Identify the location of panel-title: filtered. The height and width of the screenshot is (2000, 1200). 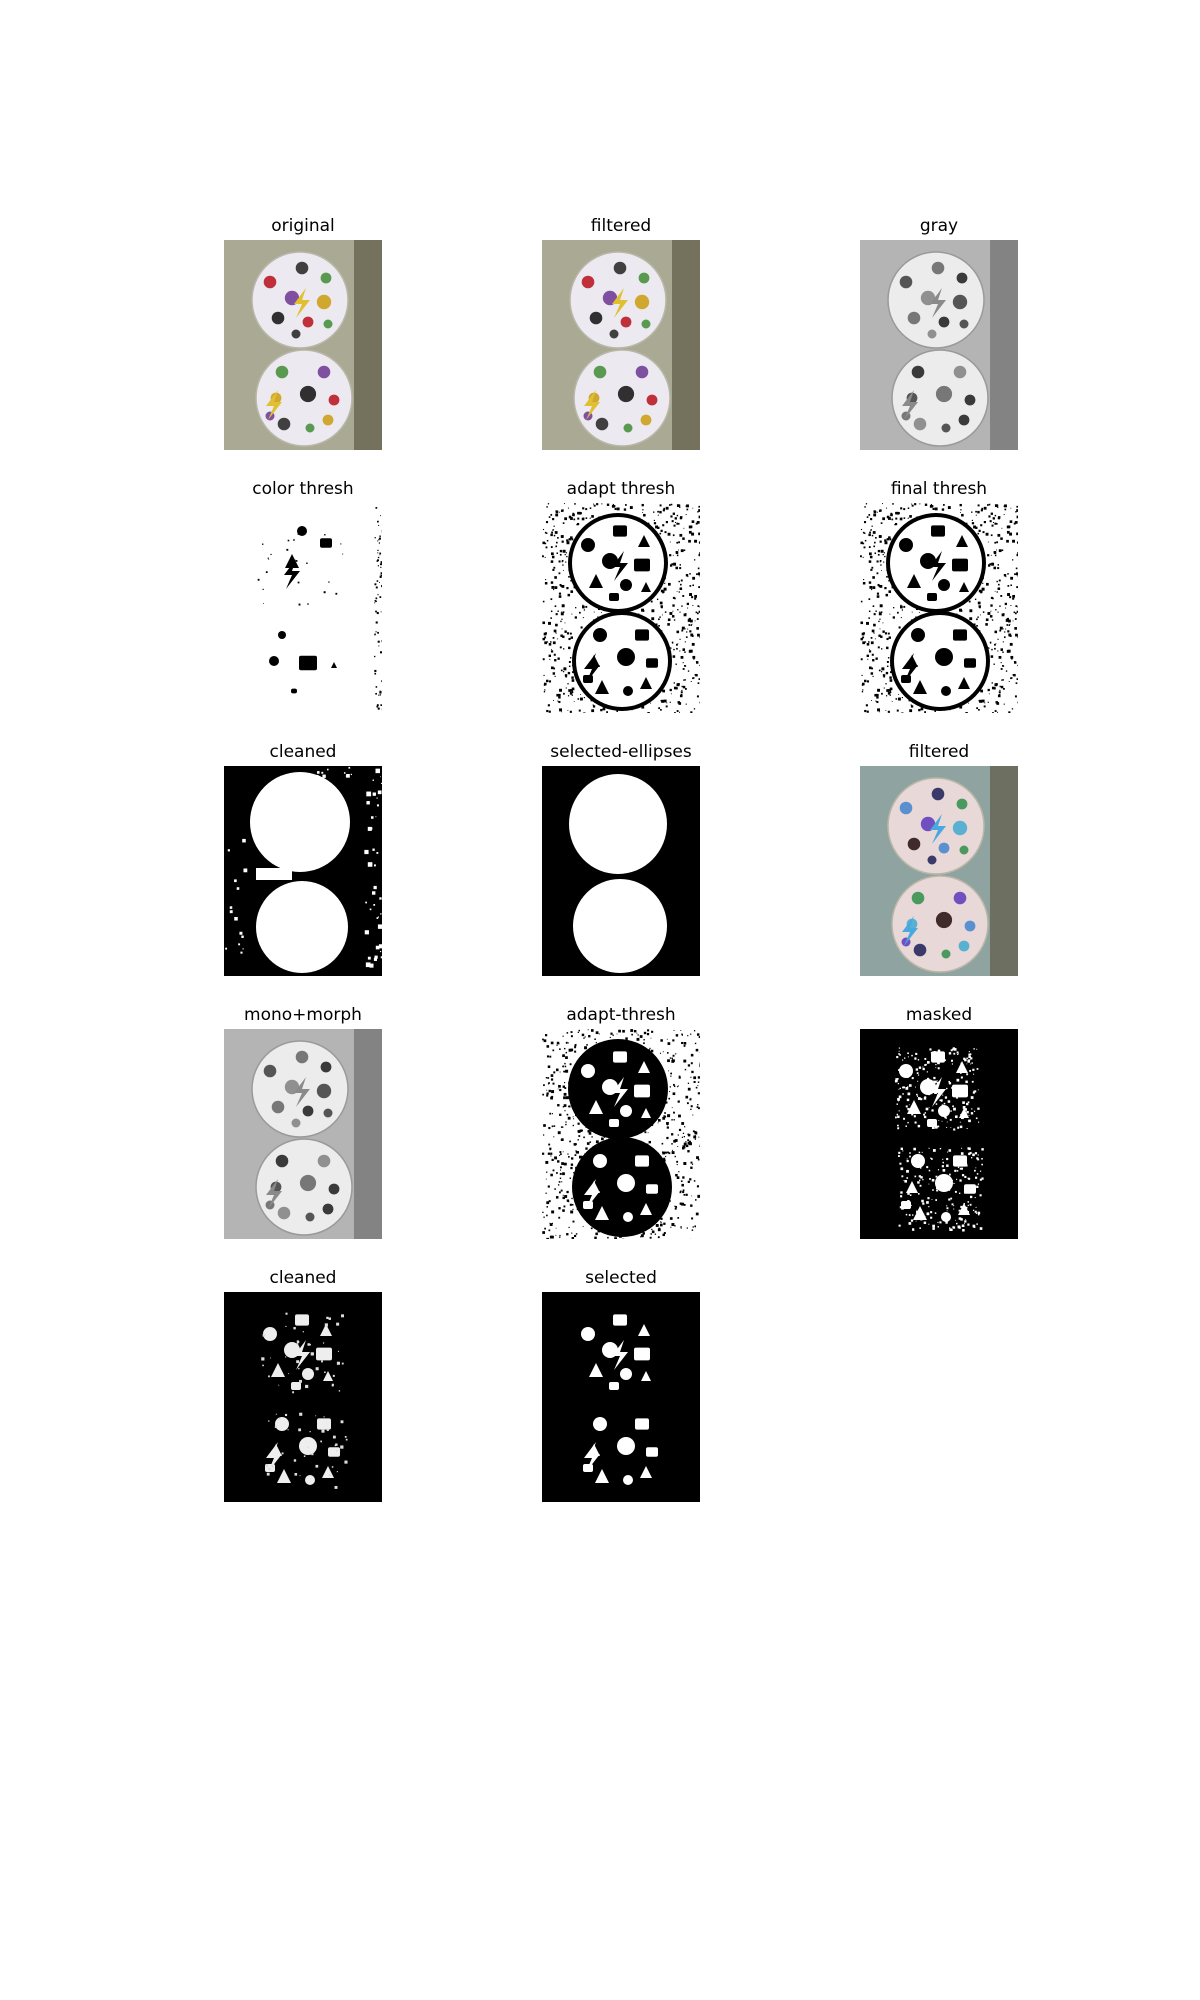
(621, 226).